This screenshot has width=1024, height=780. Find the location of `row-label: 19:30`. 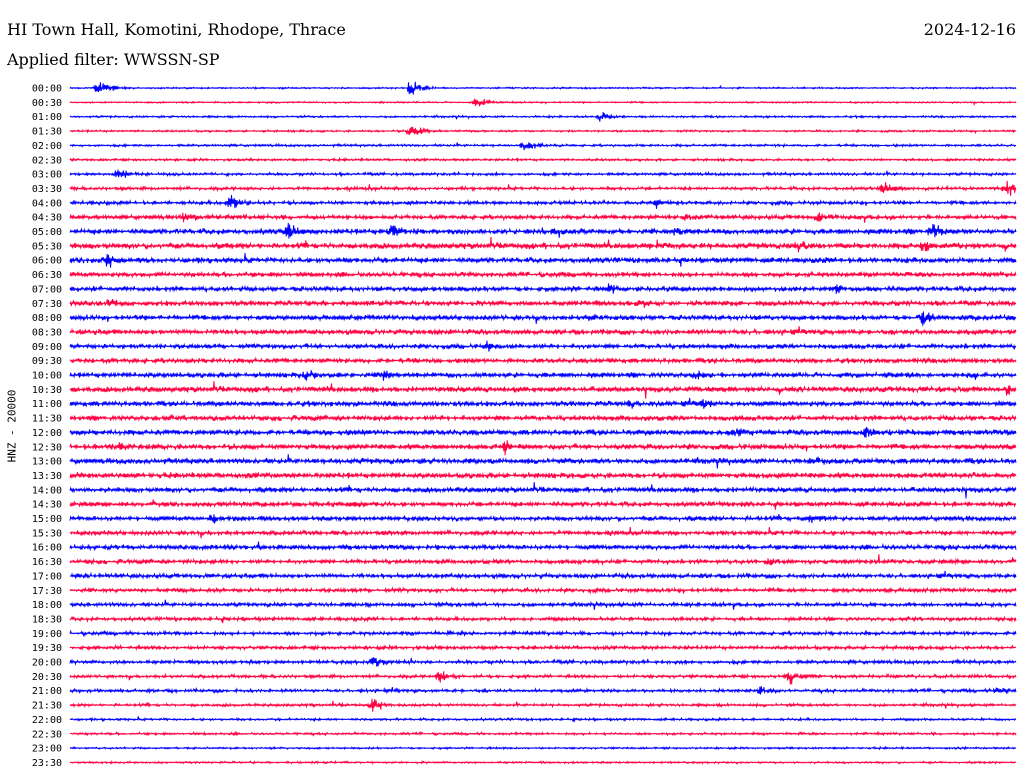

row-label: 19:30 is located at coordinates (47, 648).